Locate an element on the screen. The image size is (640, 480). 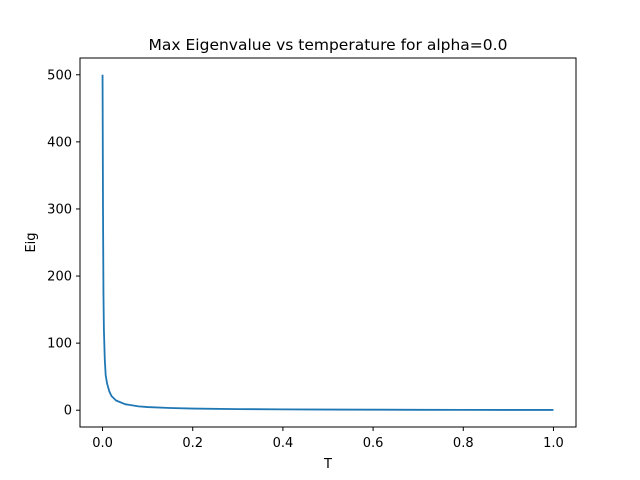
x-tick-label: 0.6 is located at coordinates (373, 443).